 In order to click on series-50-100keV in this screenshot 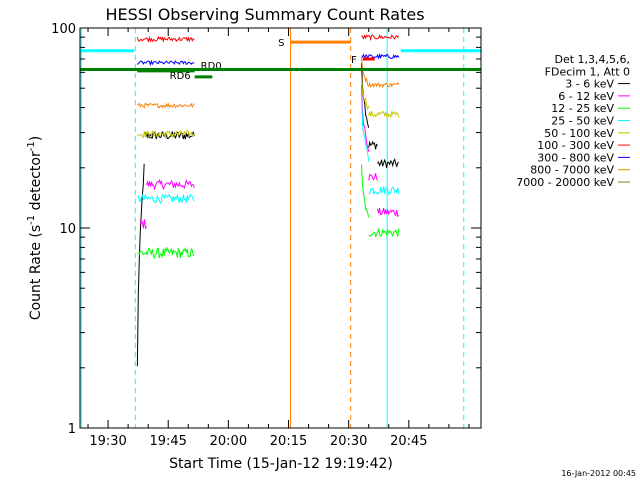, I will do `click(268, 108)`.